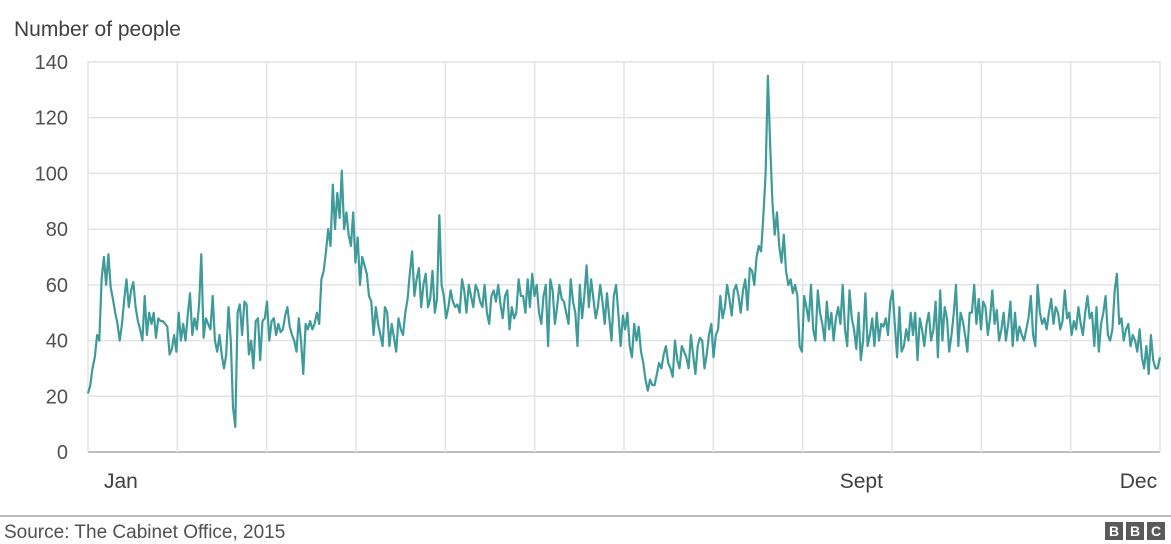 This screenshot has width=1171, height=544. Describe the element at coordinates (57, 397) in the screenshot. I see `y-tick-label: 20` at that location.